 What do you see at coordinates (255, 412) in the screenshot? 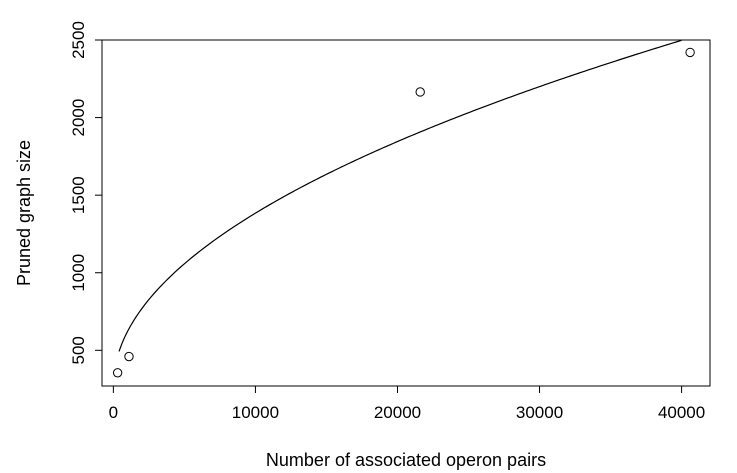
I see `x-tick-label: 10000` at bounding box center [255, 412].